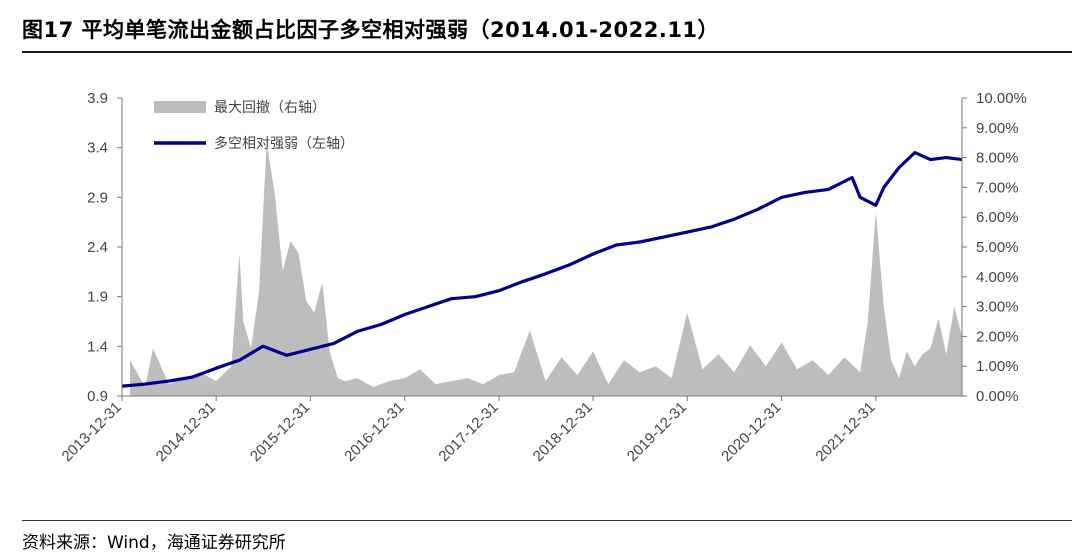 The image size is (1080, 556). What do you see at coordinates (280, 432) in the screenshot?
I see `x-tick-label: 2015-12-31` at bounding box center [280, 432].